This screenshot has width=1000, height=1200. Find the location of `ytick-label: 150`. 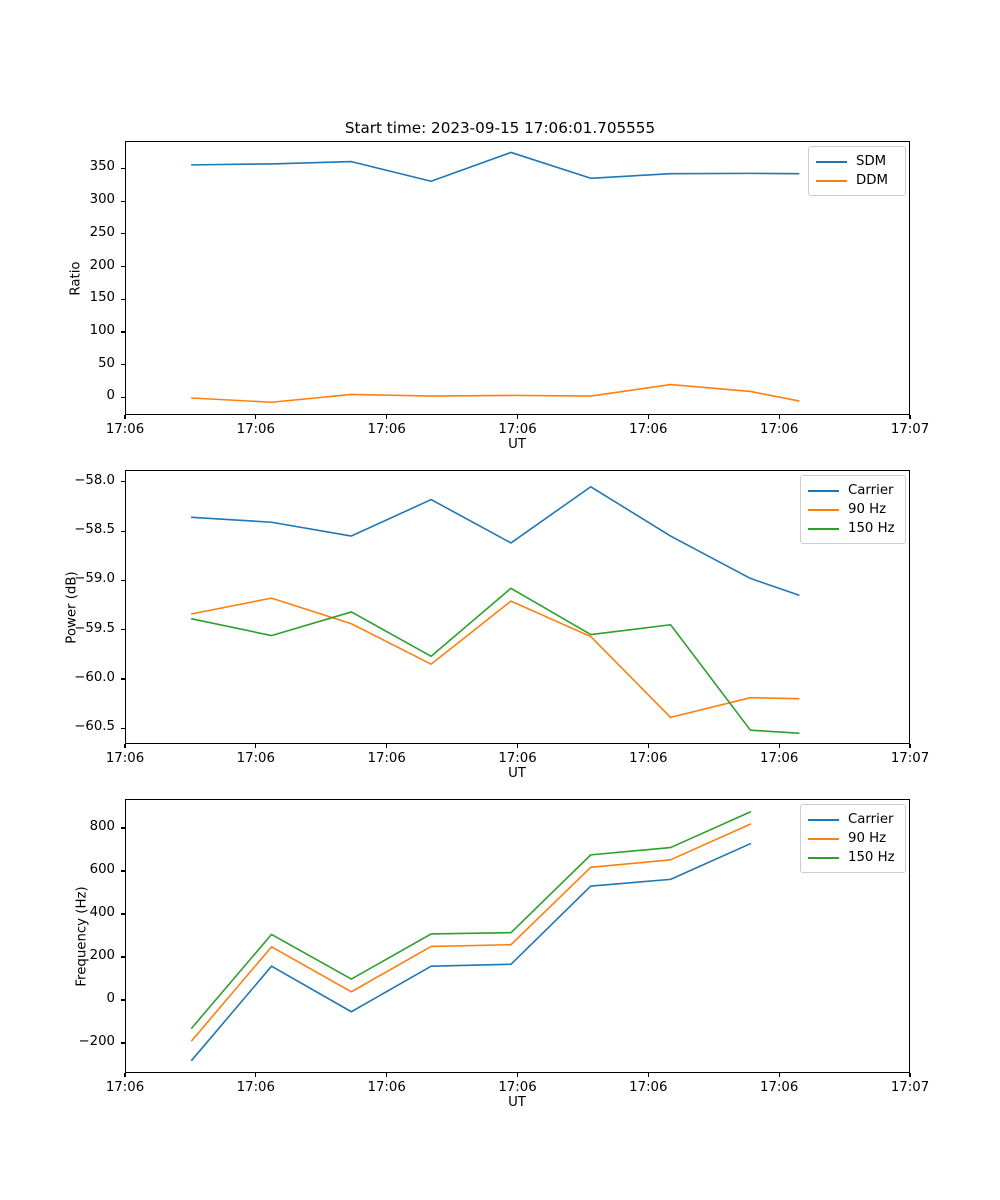

ytick-label: 150 is located at coordinates (102, 298).